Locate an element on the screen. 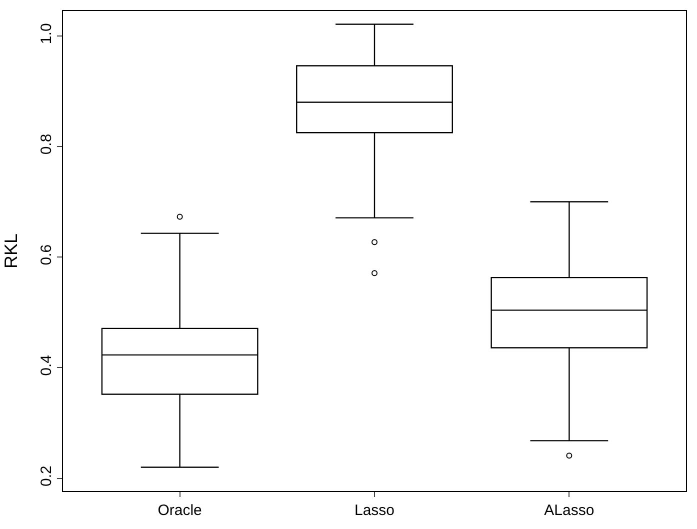 The height and width of the screenshot is (529, 697). x-tick-label: ALasso is located at coordinates (569, 510).